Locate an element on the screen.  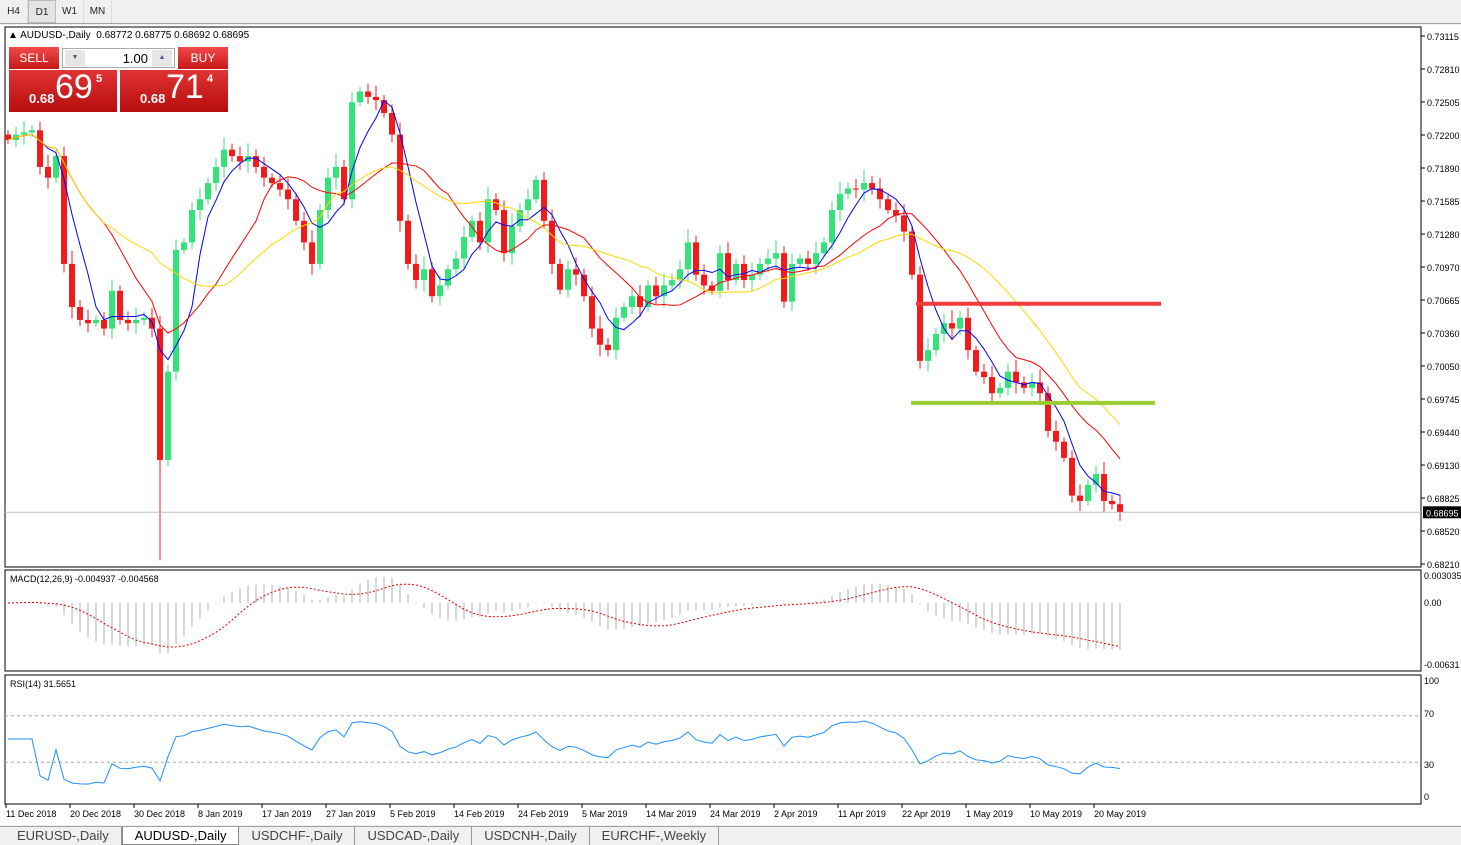
date-label: 20 Dec 2018 is located at coordinates (95, 814).